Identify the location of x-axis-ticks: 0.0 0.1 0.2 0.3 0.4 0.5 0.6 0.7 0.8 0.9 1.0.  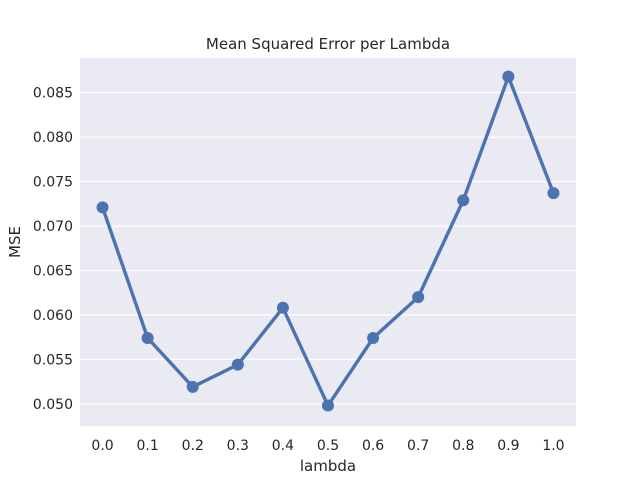
(327, 446).